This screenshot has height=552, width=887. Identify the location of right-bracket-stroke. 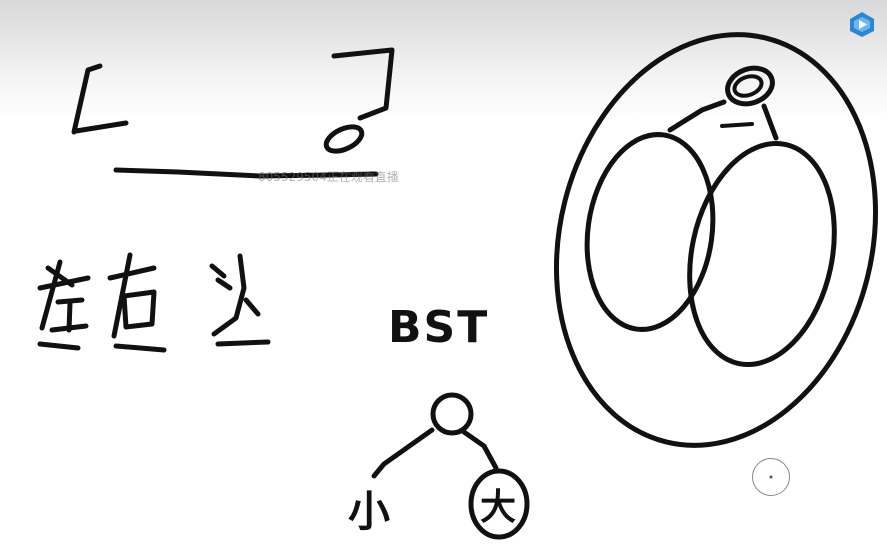
(359, 100).